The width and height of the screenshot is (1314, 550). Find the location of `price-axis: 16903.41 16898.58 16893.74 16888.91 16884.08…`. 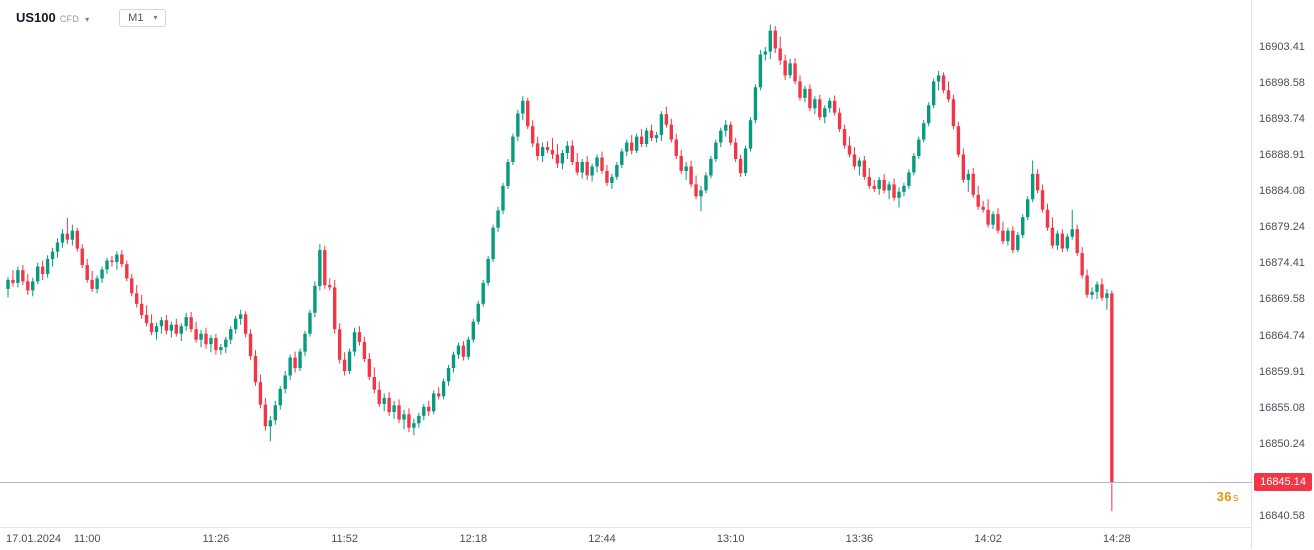

price-axis: 16903.41 16898.58 16893.74 16888.91 16884.08… is located at coordinates (1282, 274).